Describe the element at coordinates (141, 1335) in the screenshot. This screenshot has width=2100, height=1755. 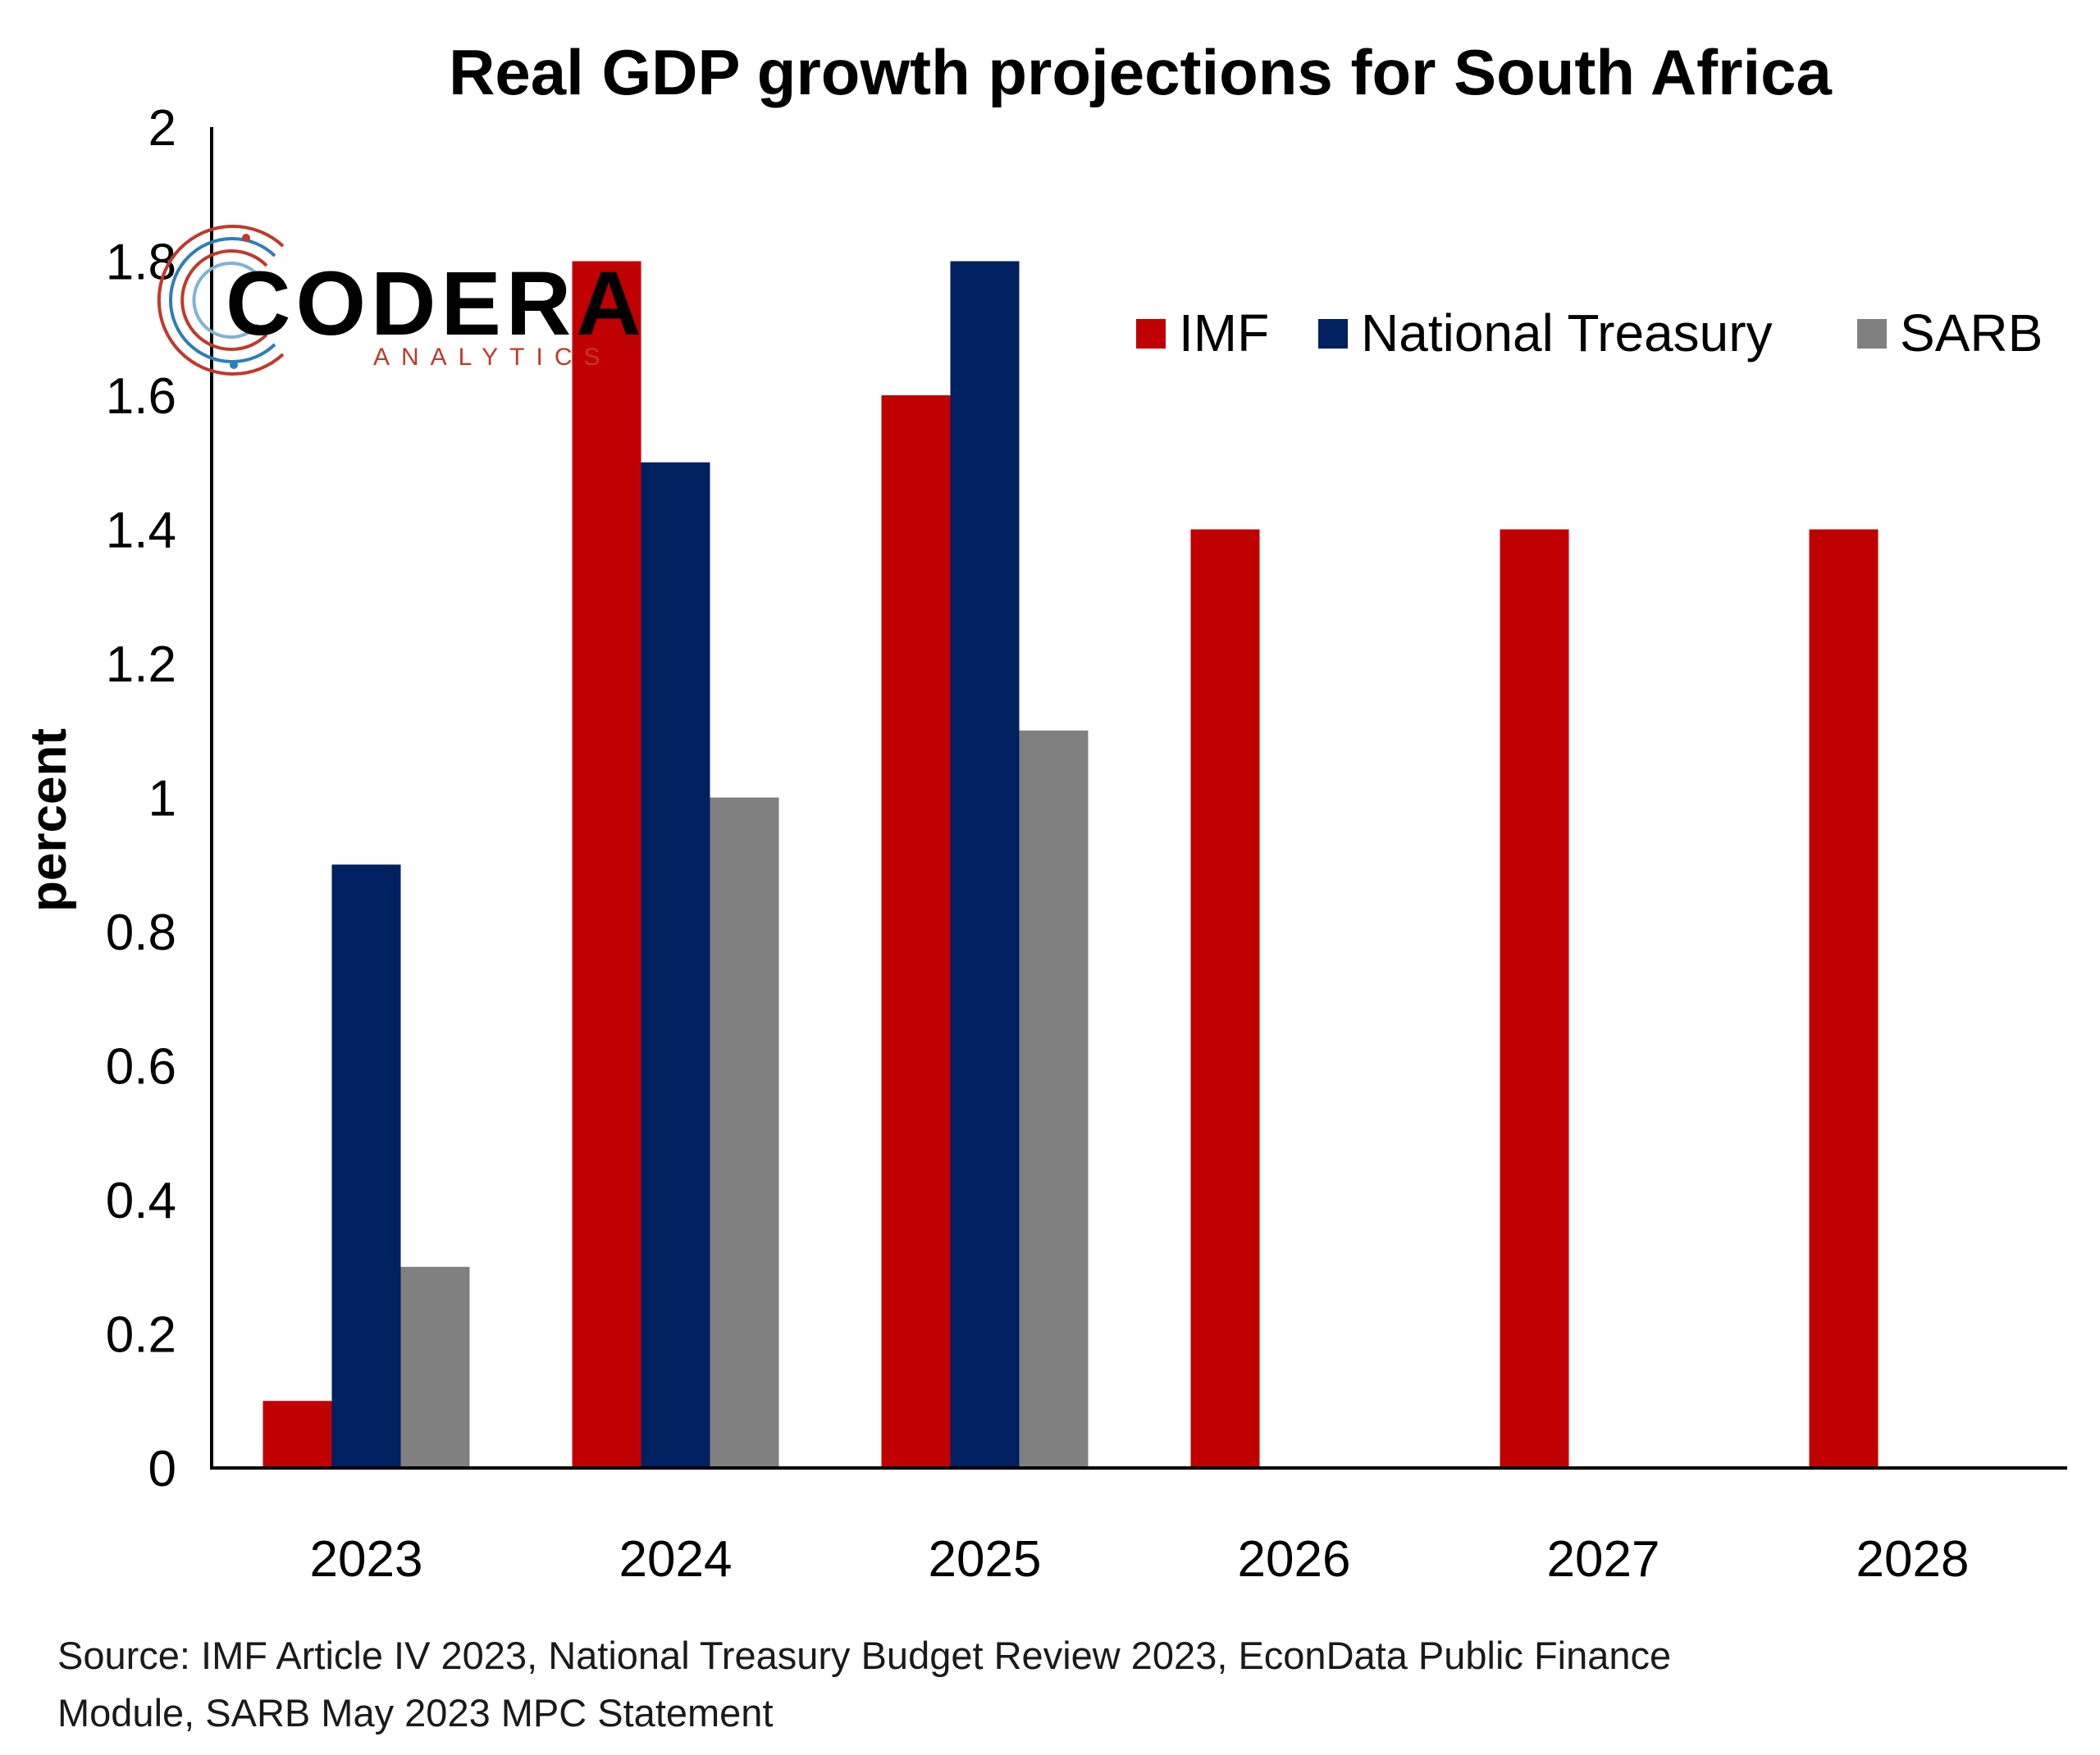
I see `y-tick-label: 0.2` at that location.